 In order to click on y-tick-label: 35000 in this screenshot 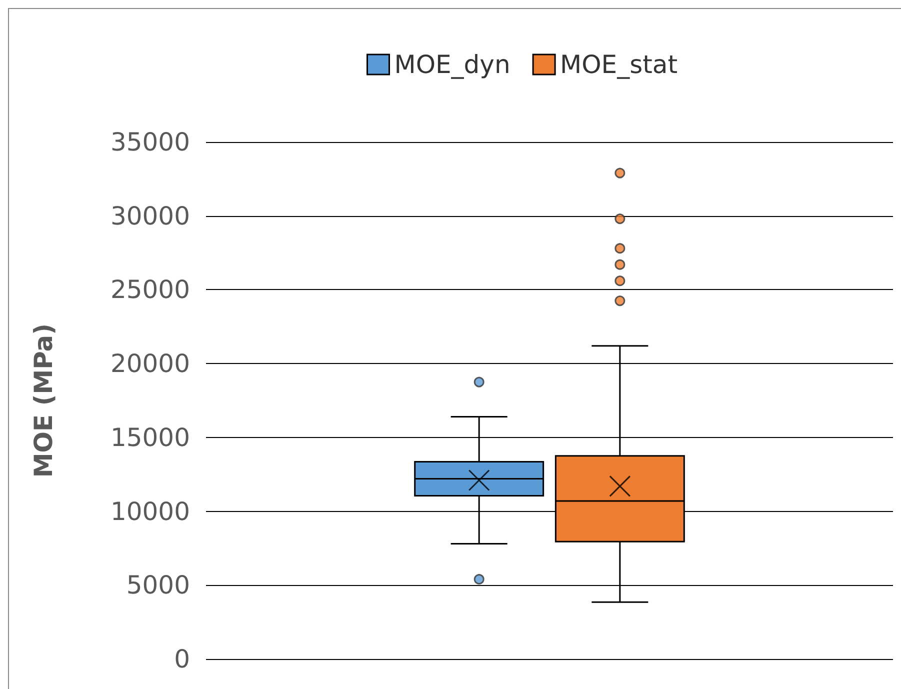, I will do `click(150, 142)`.